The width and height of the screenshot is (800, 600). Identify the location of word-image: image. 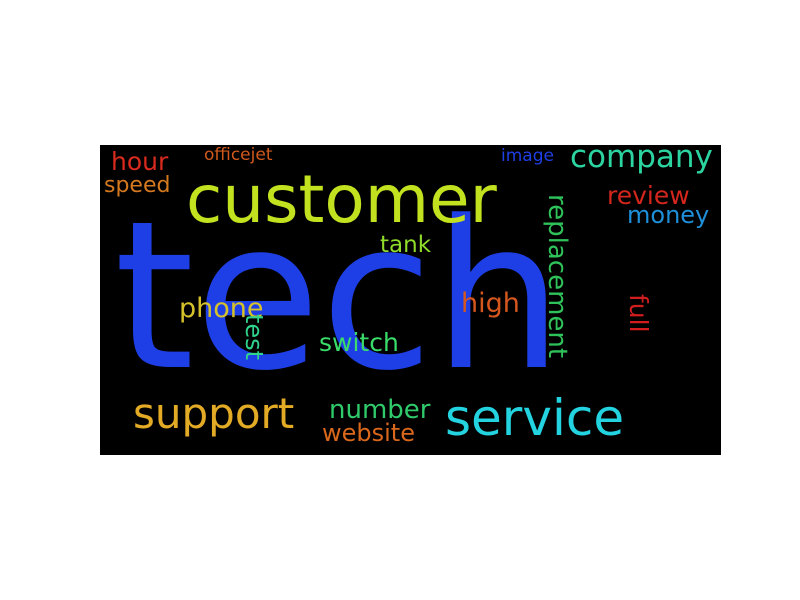
(527, 156).